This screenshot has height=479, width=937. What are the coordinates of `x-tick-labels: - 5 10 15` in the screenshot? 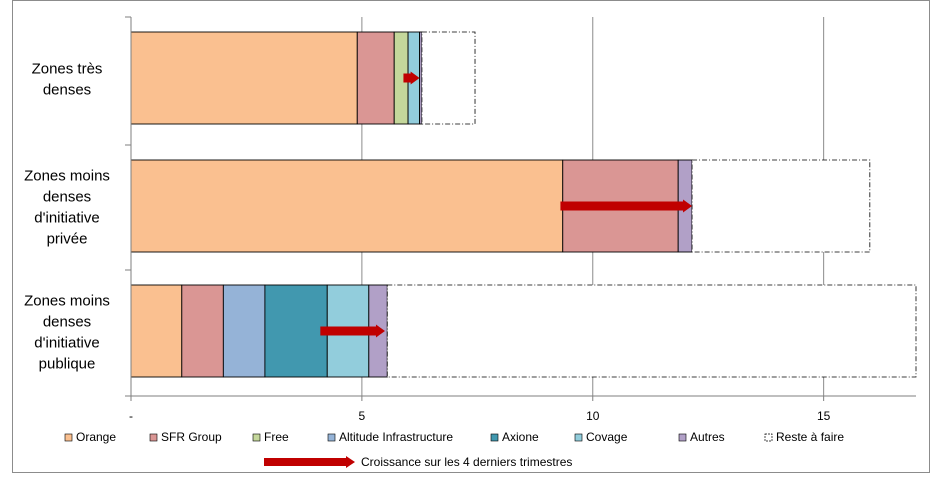 It's located at (480, 416).